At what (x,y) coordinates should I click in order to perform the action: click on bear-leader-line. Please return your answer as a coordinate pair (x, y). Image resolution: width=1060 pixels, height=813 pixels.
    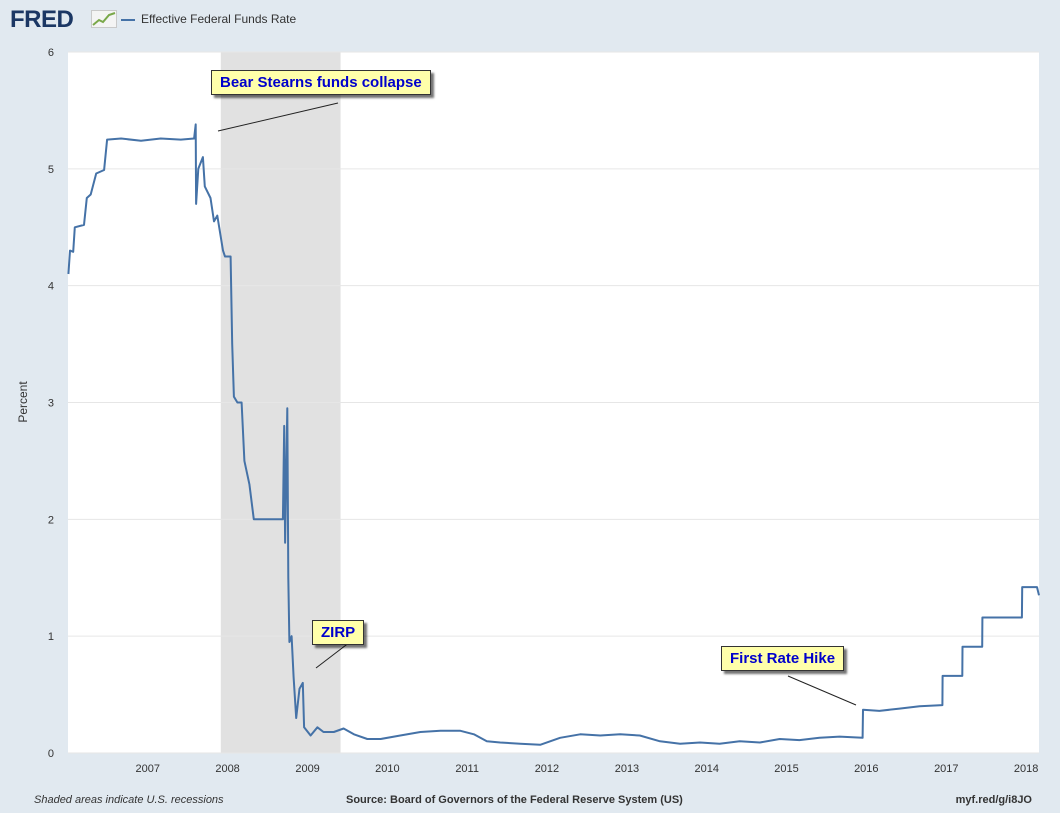
    Looking at the image, I should click on (278, 117).